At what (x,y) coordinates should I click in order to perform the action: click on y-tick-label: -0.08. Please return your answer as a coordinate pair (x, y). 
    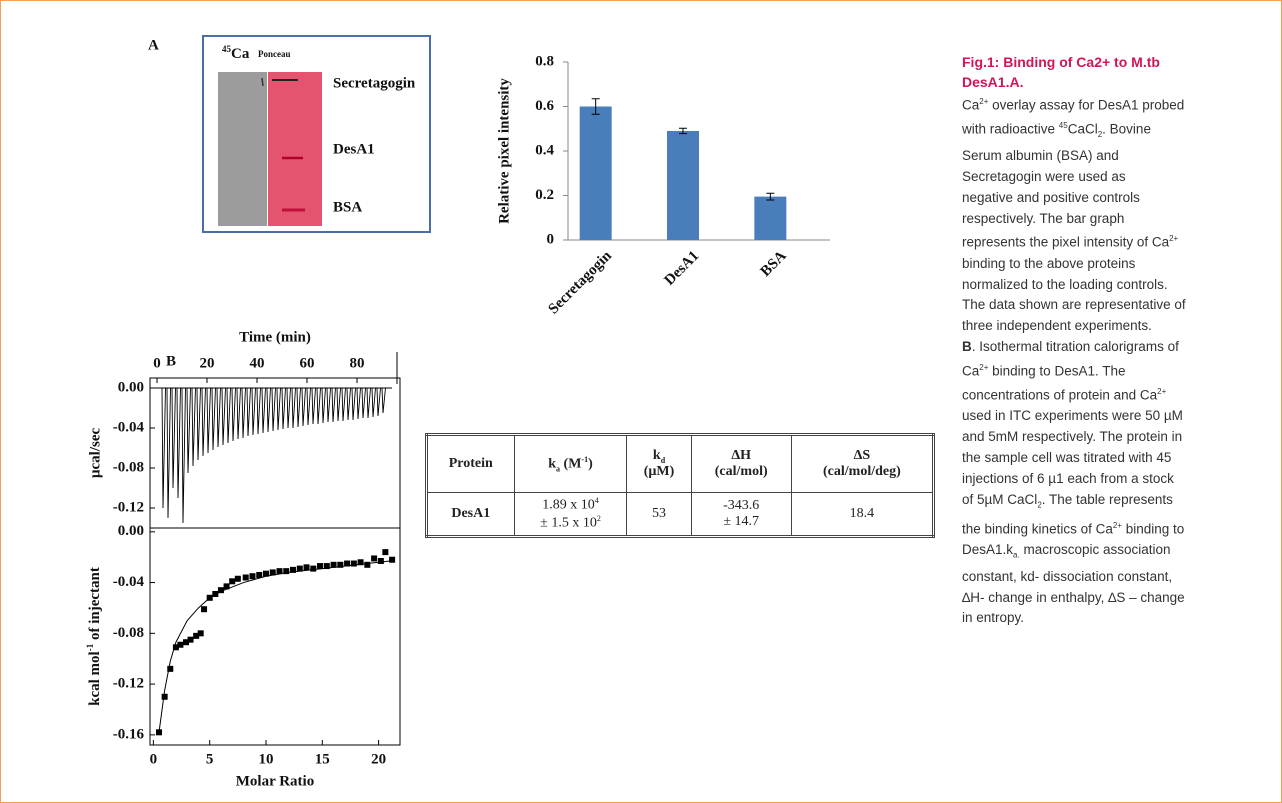
    Looking at the image, I should click on (128, 467).